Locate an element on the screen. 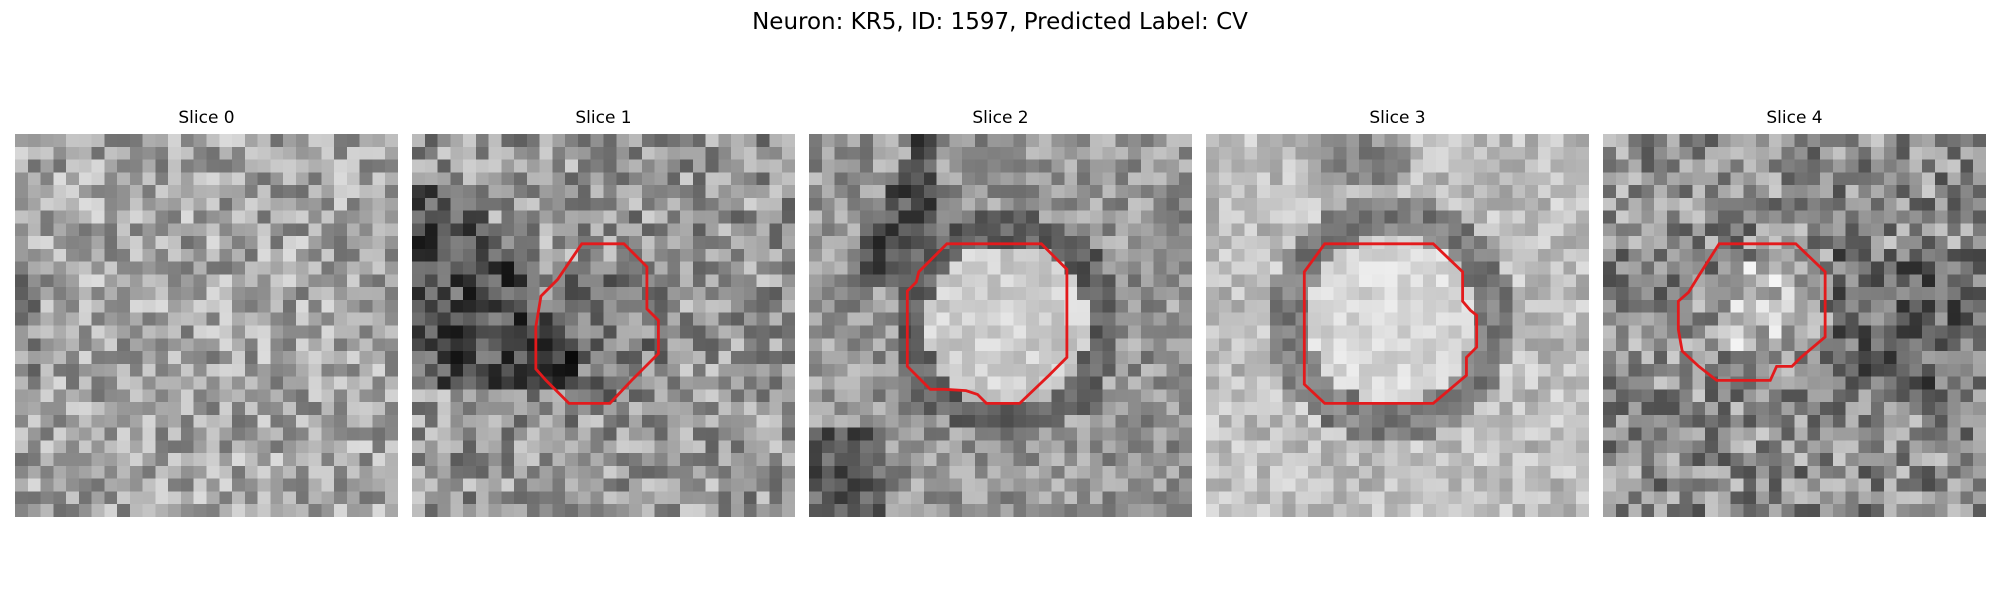 This screenshot has width=2000, height=600. slice-image-1-svg is located at coordinates (603, 325).